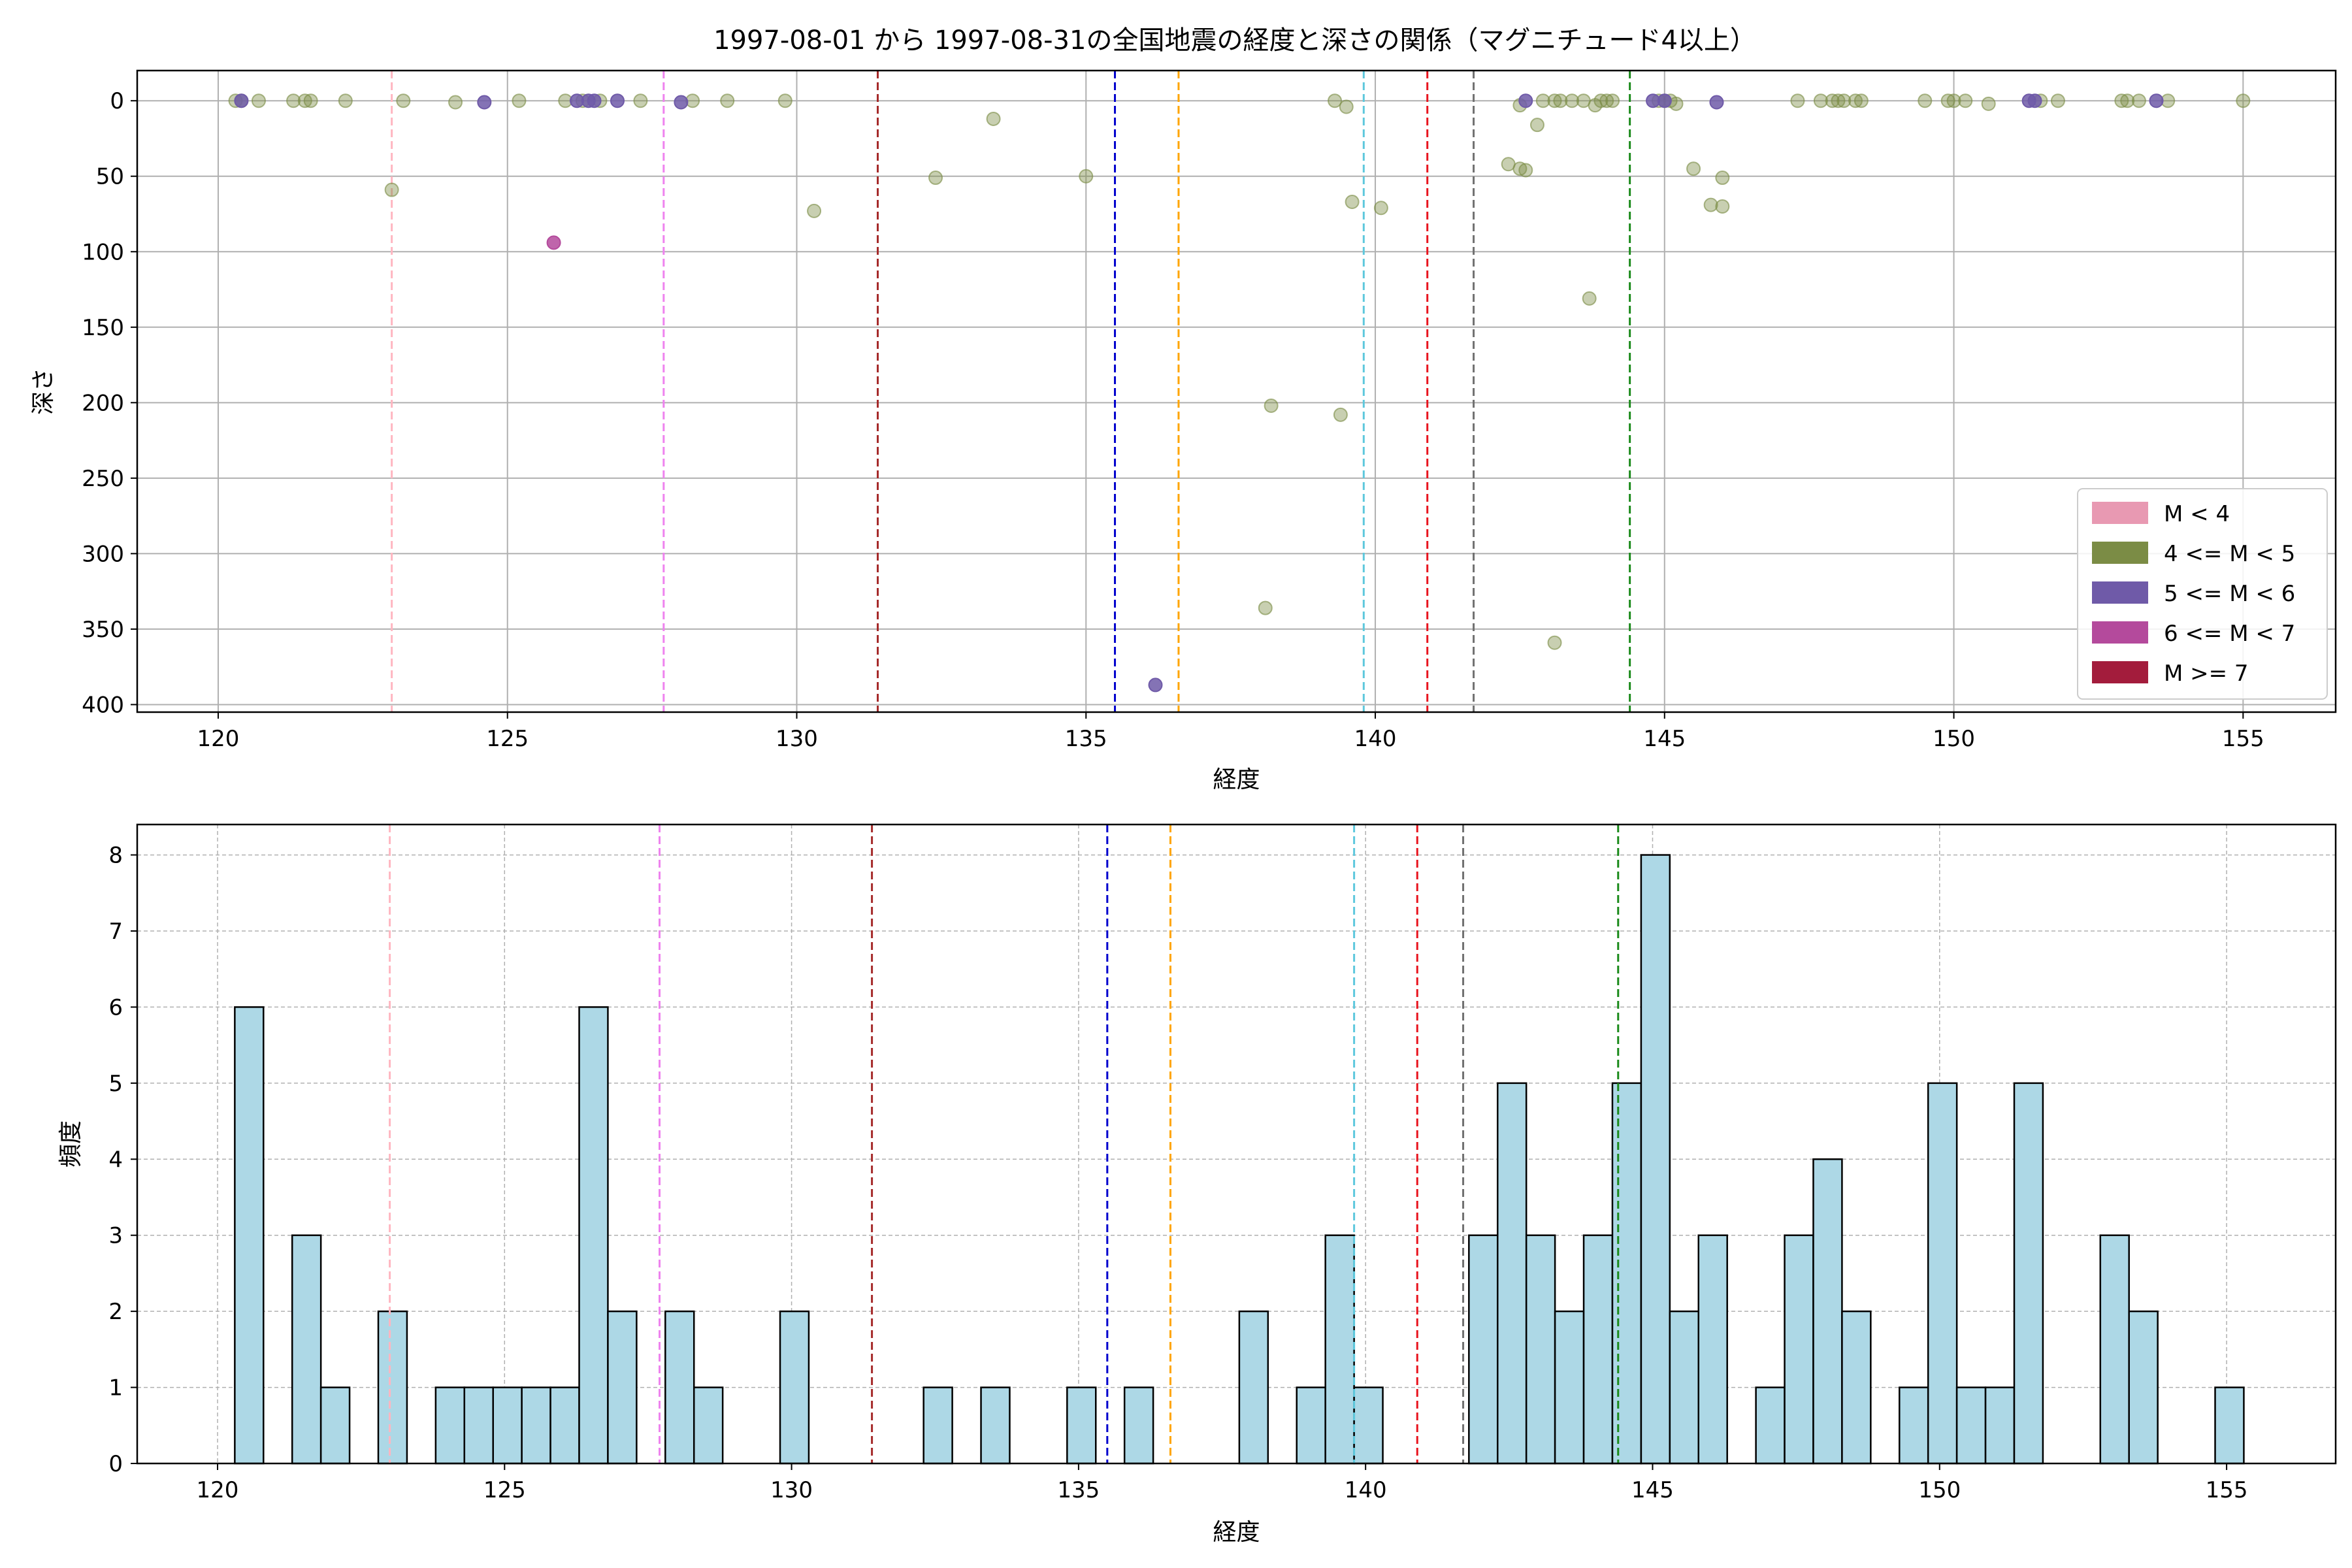 This screenshot has height=1568, width=2352. What do you see at coordinates (2206, 674) in the screenshot?
I see `legend-label: M >= 7` at bounding box center [2206, 674].